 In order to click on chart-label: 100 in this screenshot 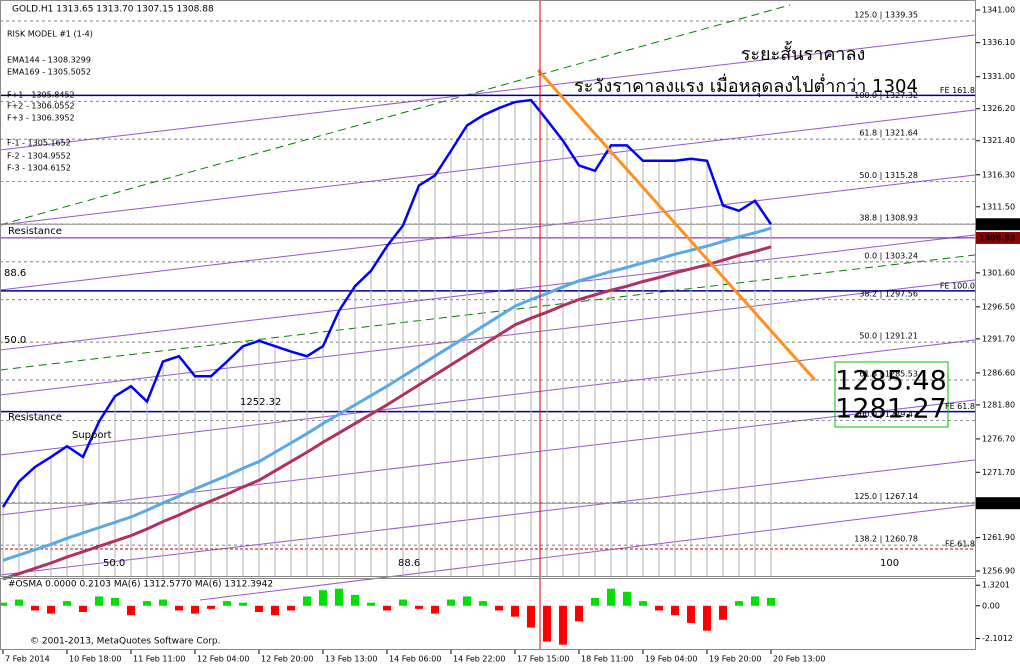, I will do `click(889, 563)`.